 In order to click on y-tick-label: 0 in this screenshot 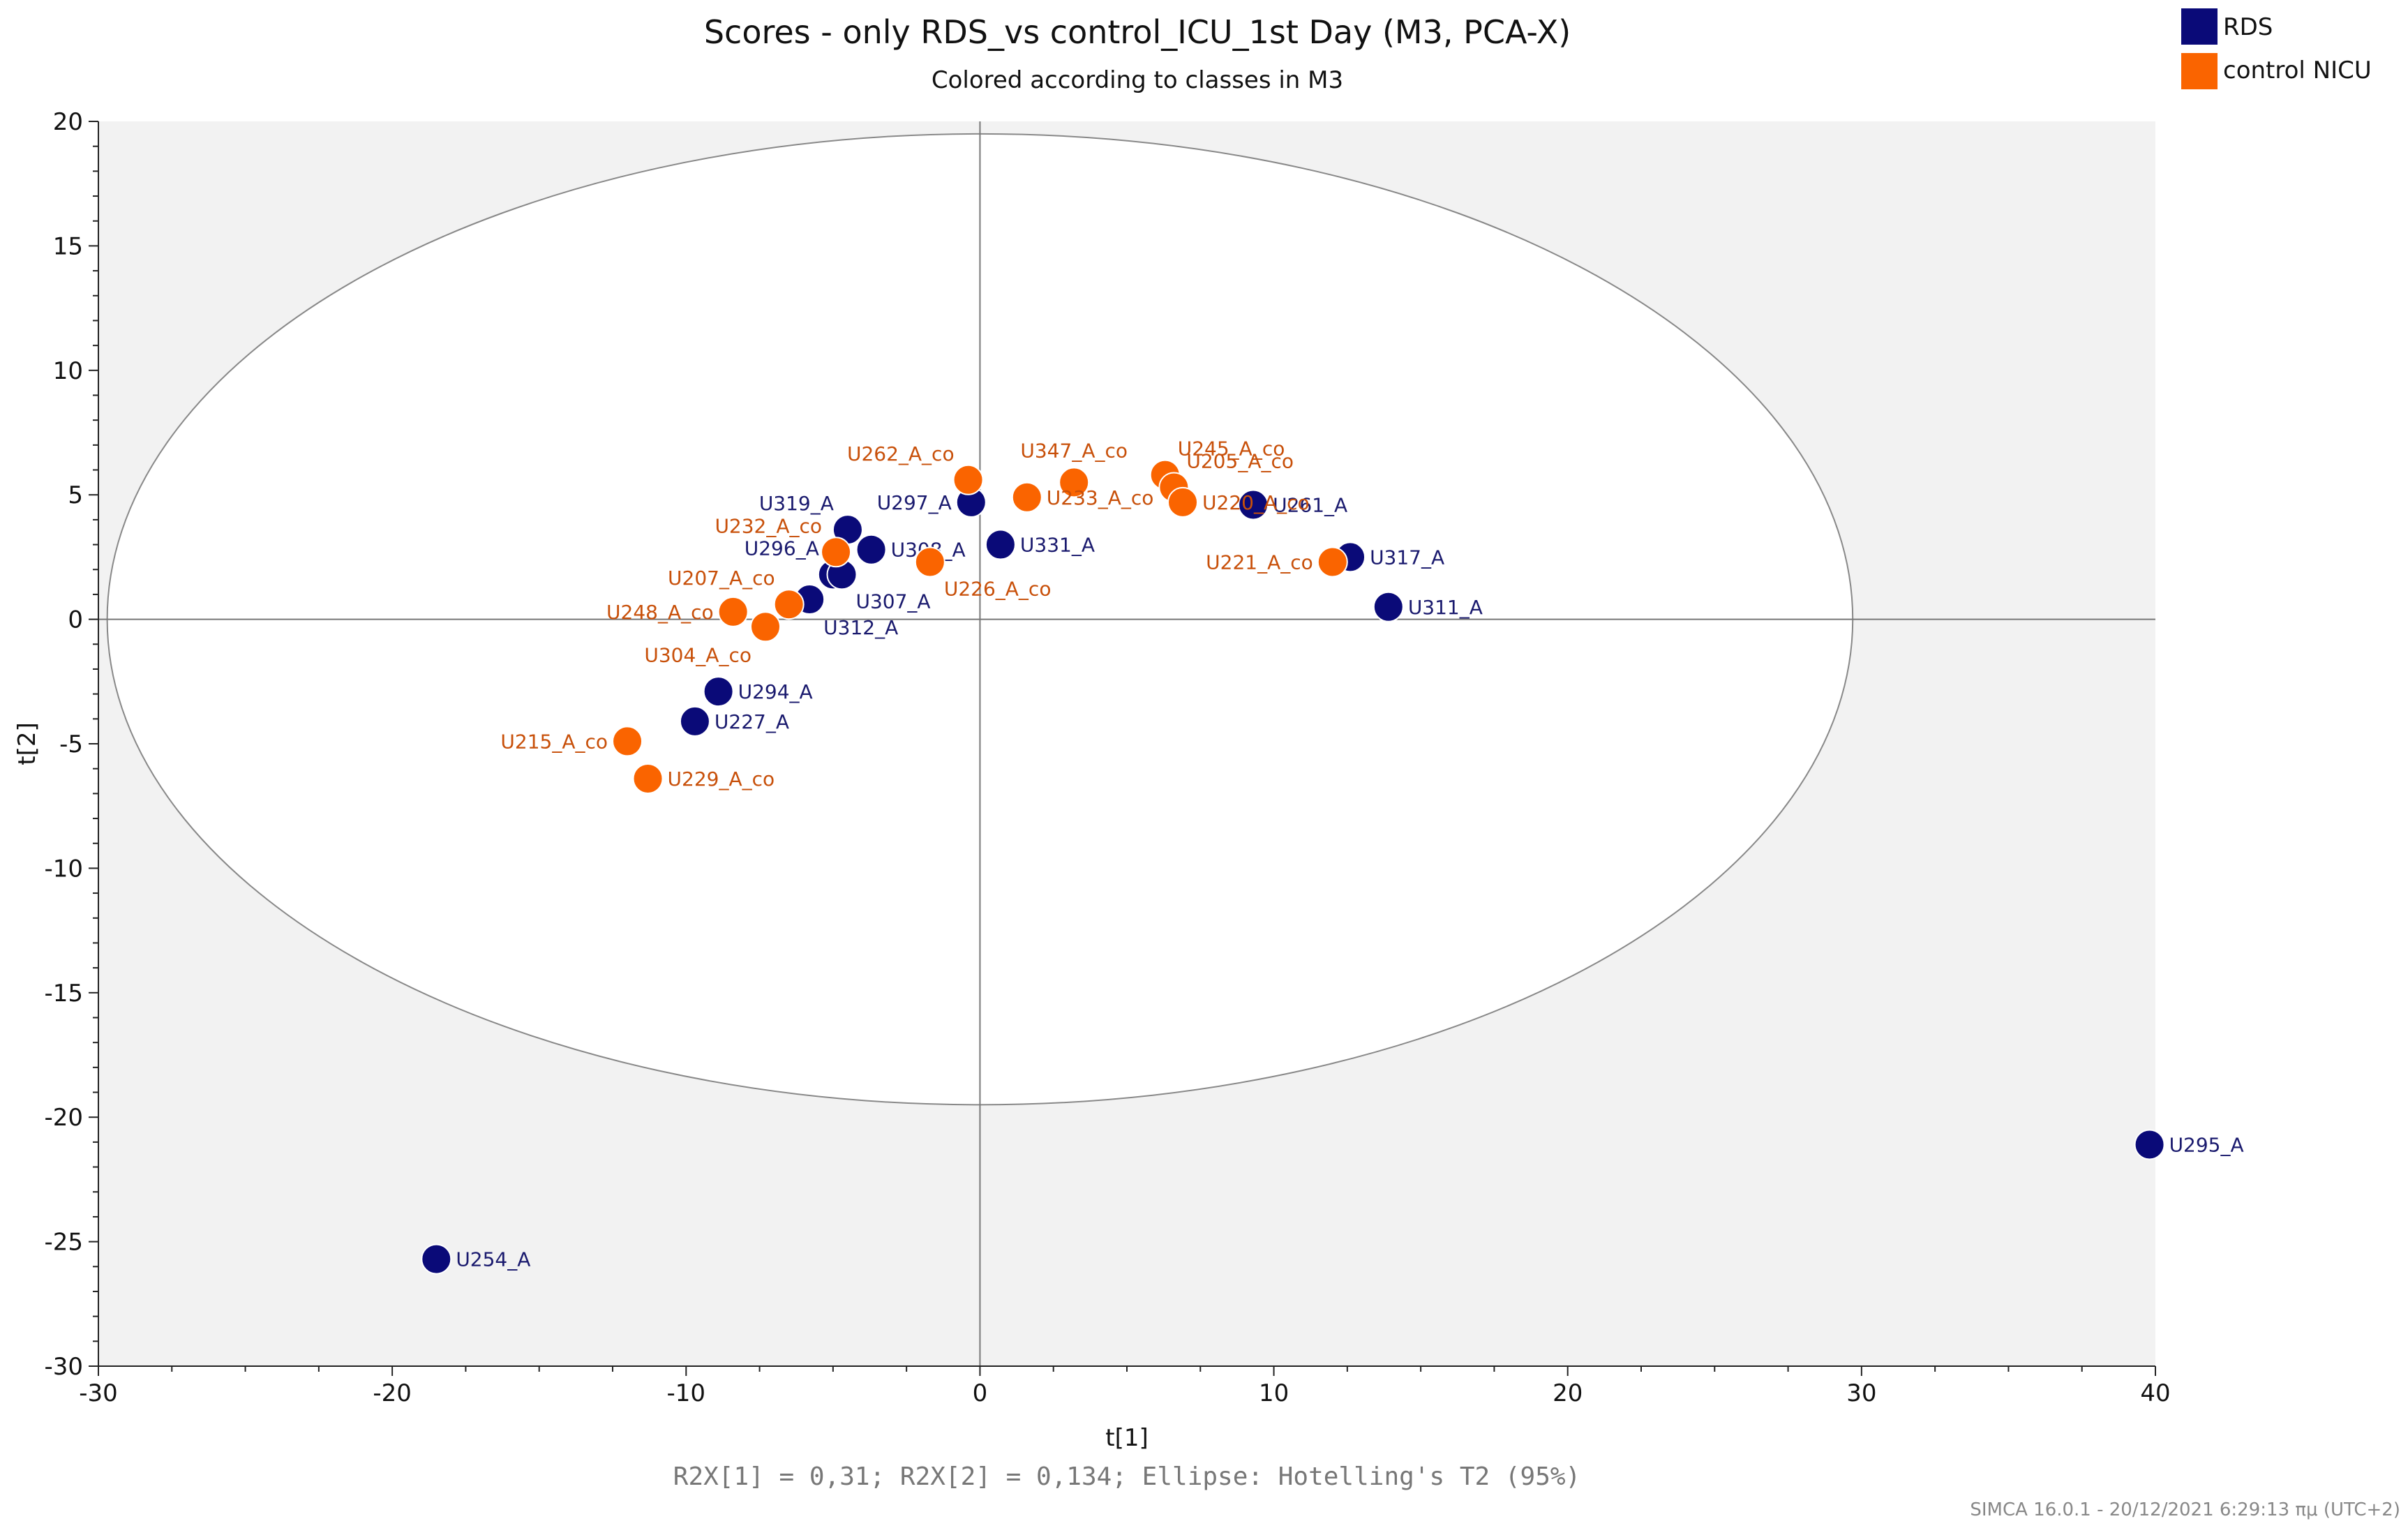, I will do `click(75, 620)`.